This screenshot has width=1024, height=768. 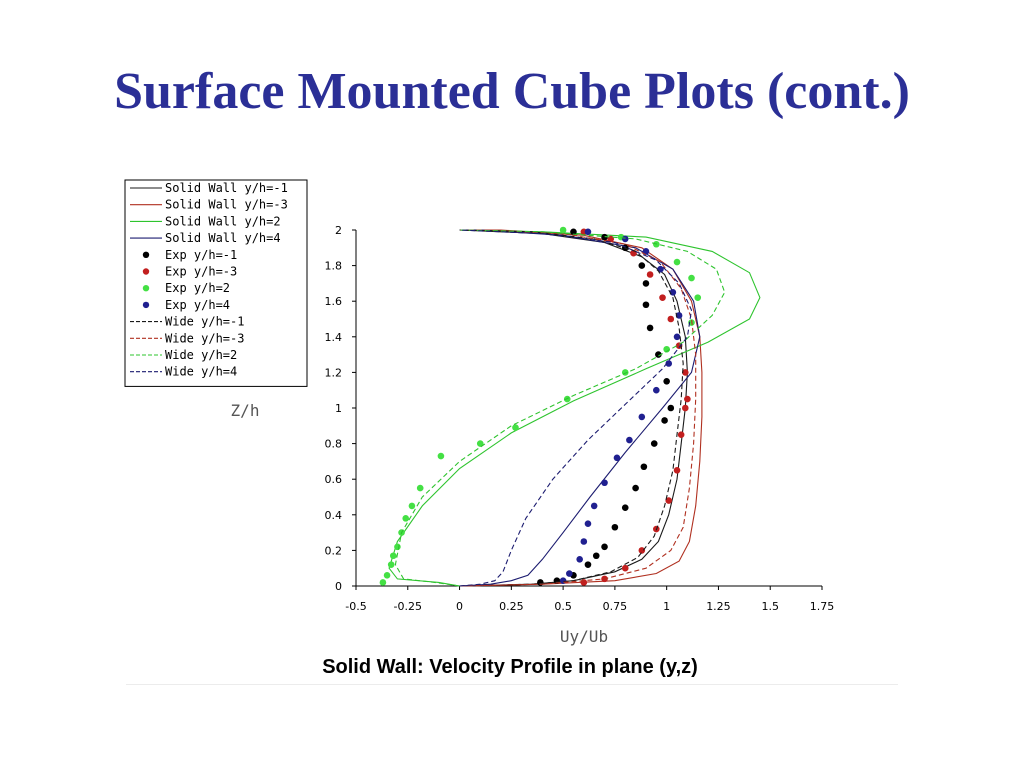 What do you see at coordinates (223, 221) in the screenshot?
I see `legend-label-solid-wall-y-h-2: Solid Wall y/h=2` at bounding box center [223, 221].